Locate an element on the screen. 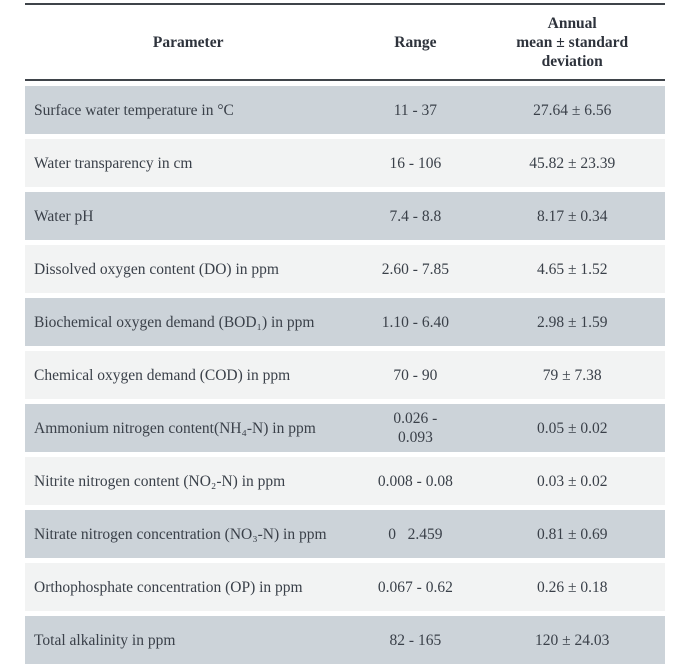 This screenshot has height=669, width=677. parameter-cell: Ammonium nitrogen content(NH₄-N) in ppm is located at coordinates (188, 428).